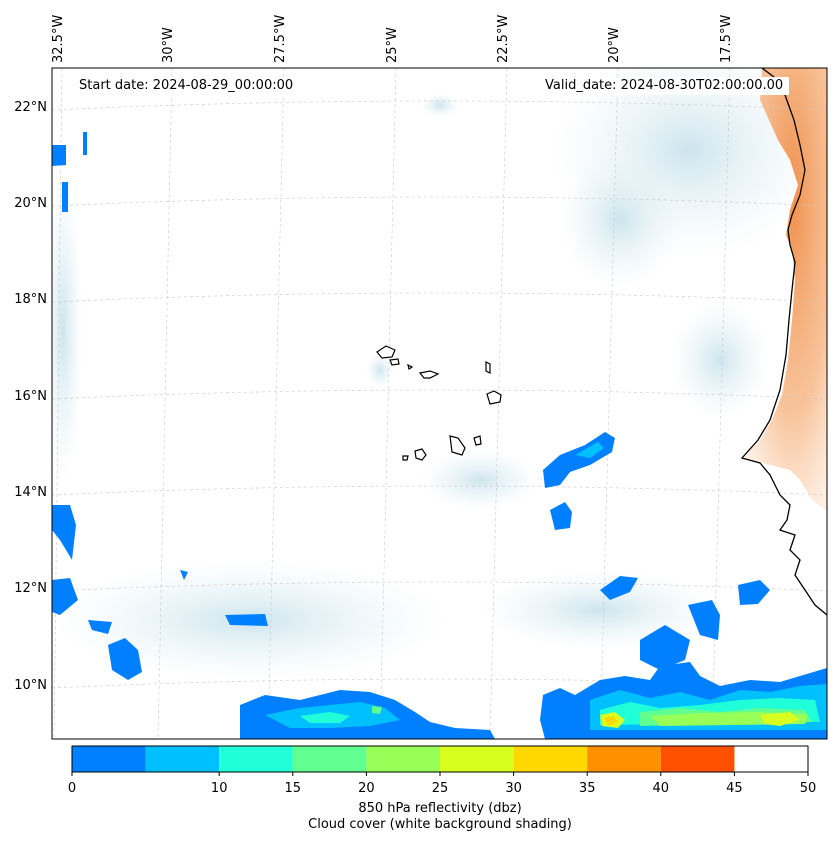 This screenshot has height=843, width=837. What do you see at coordinates (513, 788) in the screenshot?
I see `colorbar-tick-label: 30` at bounding box center [513, 788].